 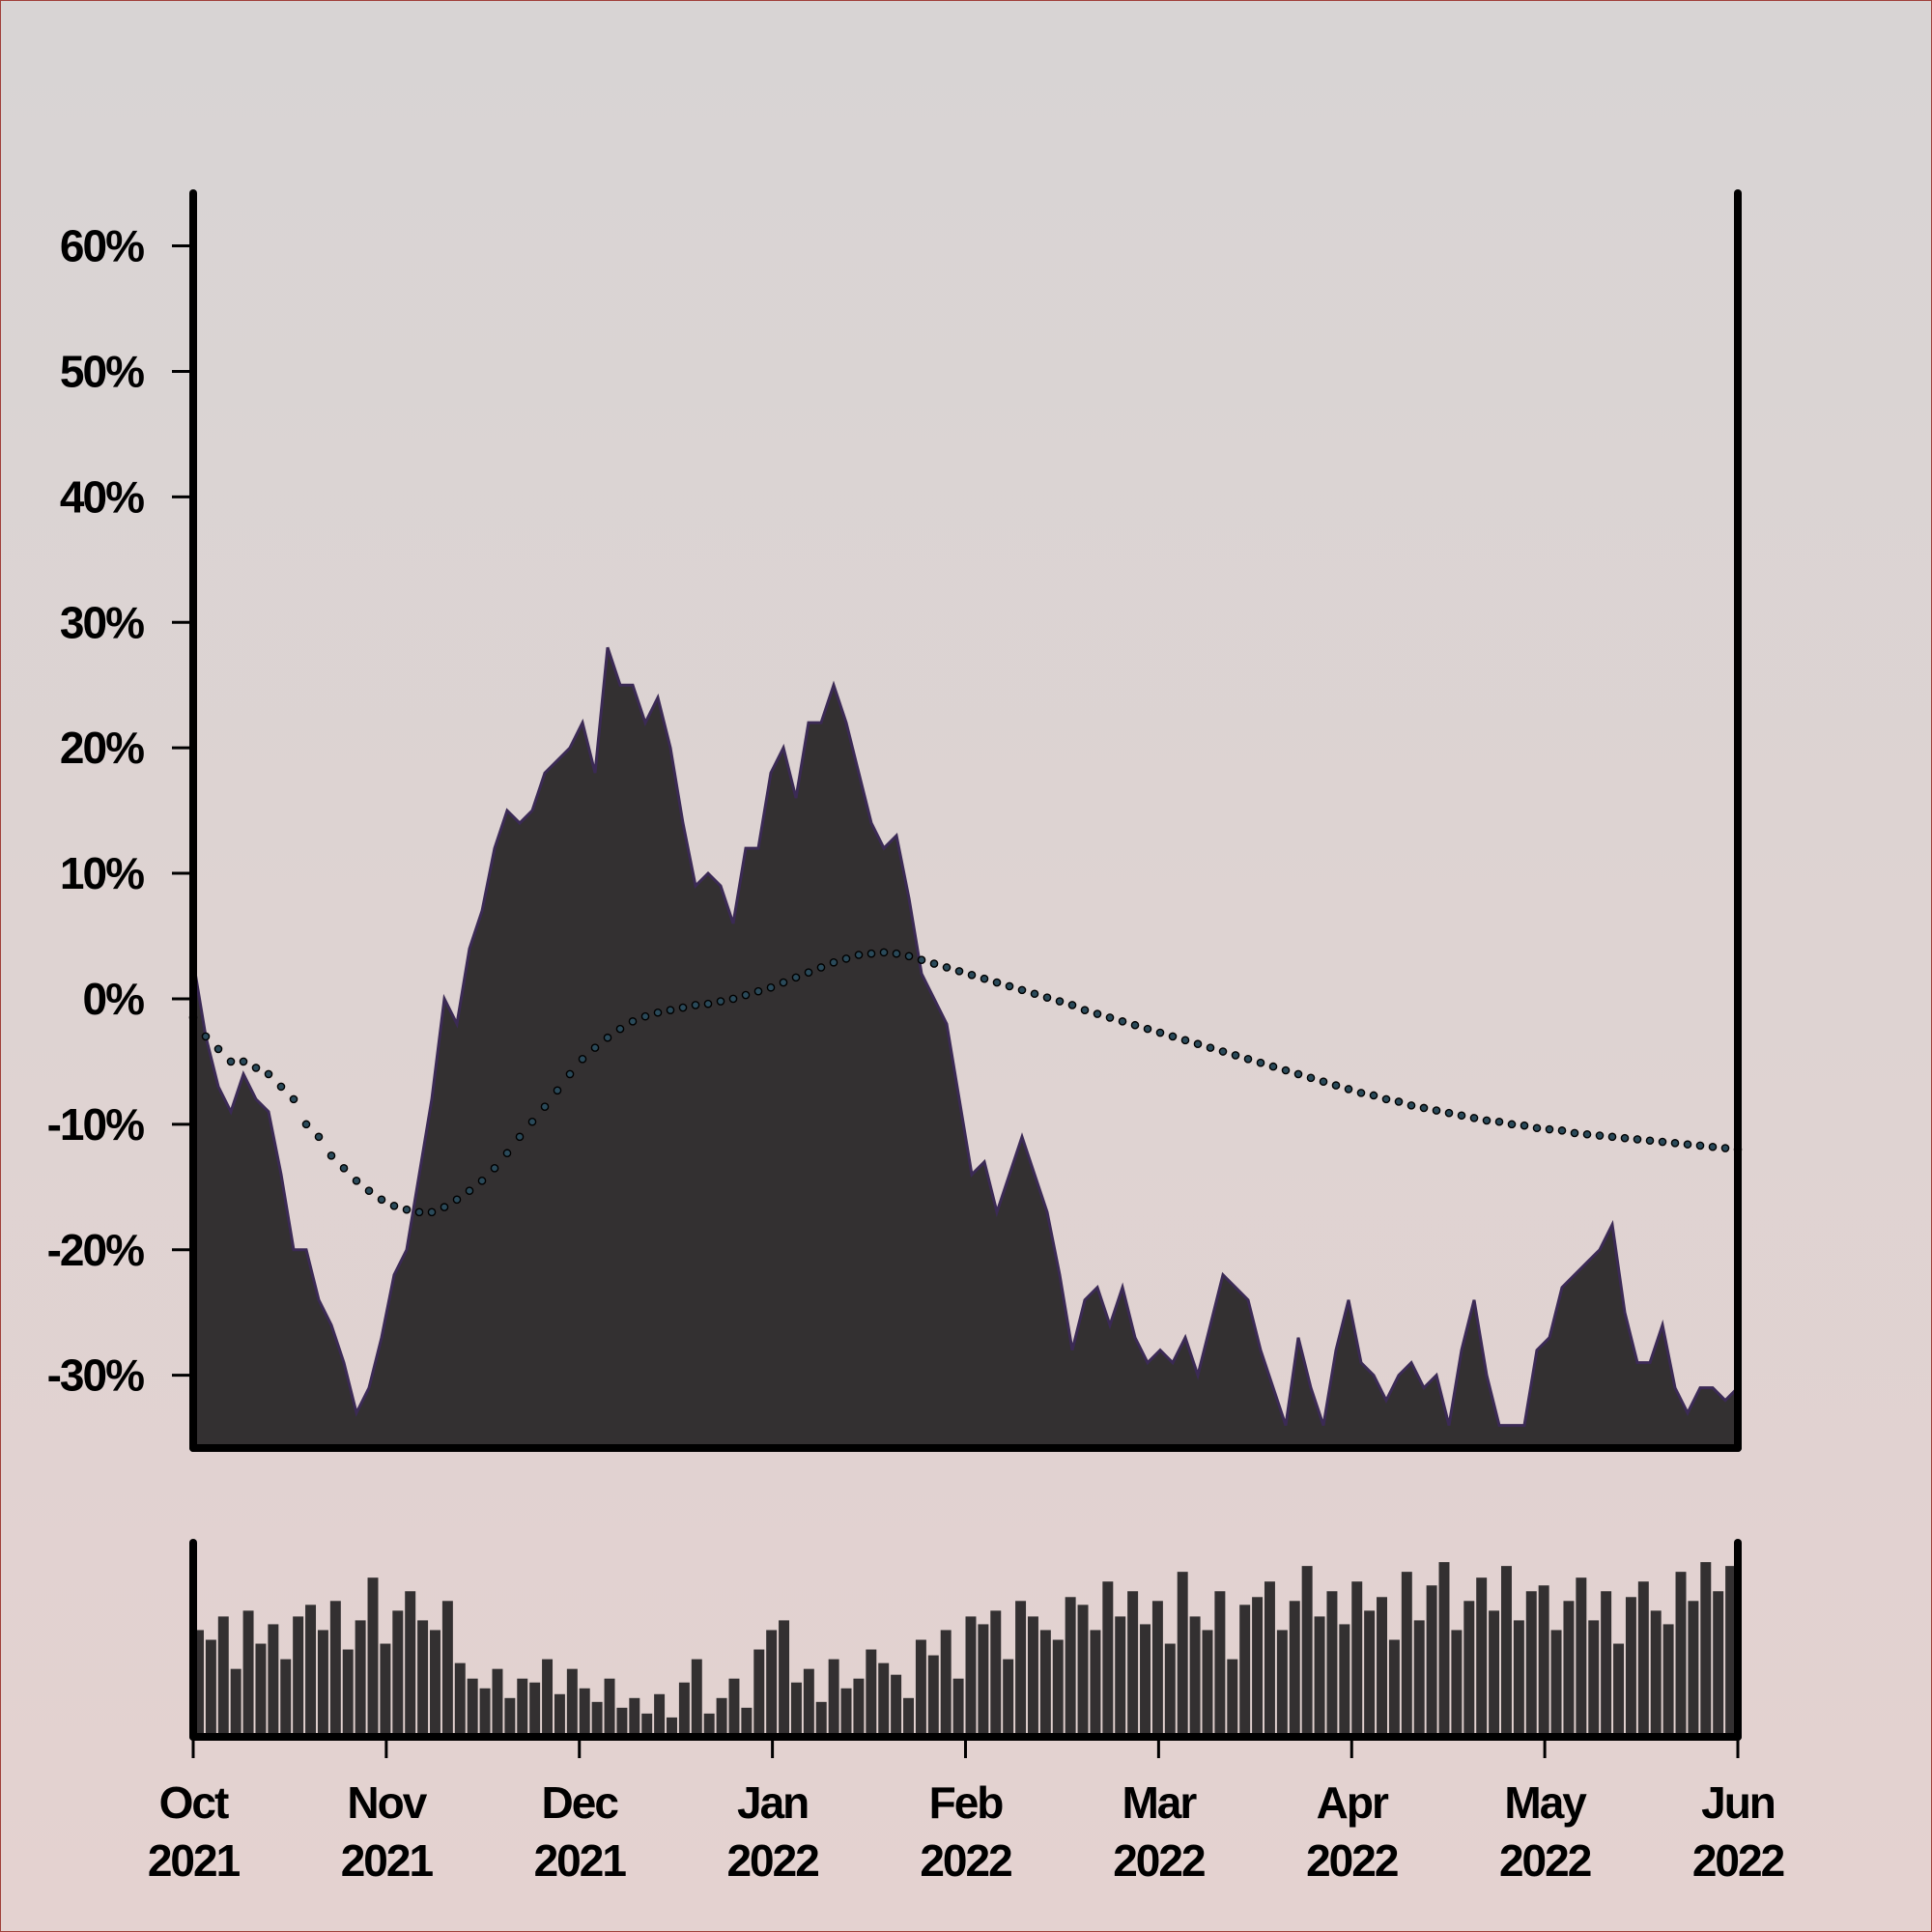 What do you see at coordinates (194, 1802) in the screenshot?
I see `x-tick-label: Oct` at bounding box center [194, 1802].